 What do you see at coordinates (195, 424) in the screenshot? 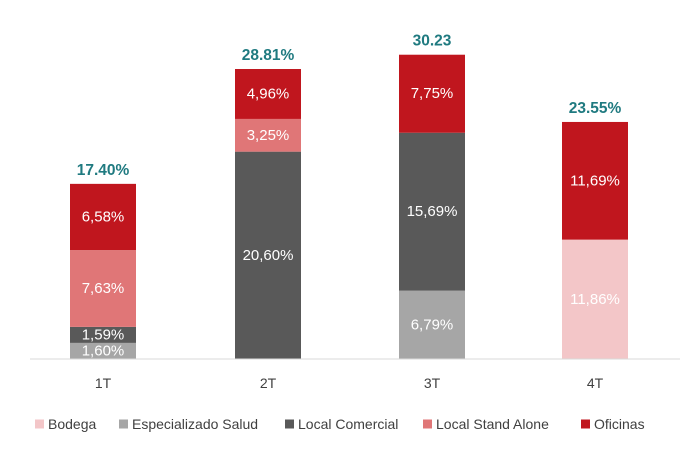
I see `legend-label: Especializado Salud` at bounding box center [195, 424].